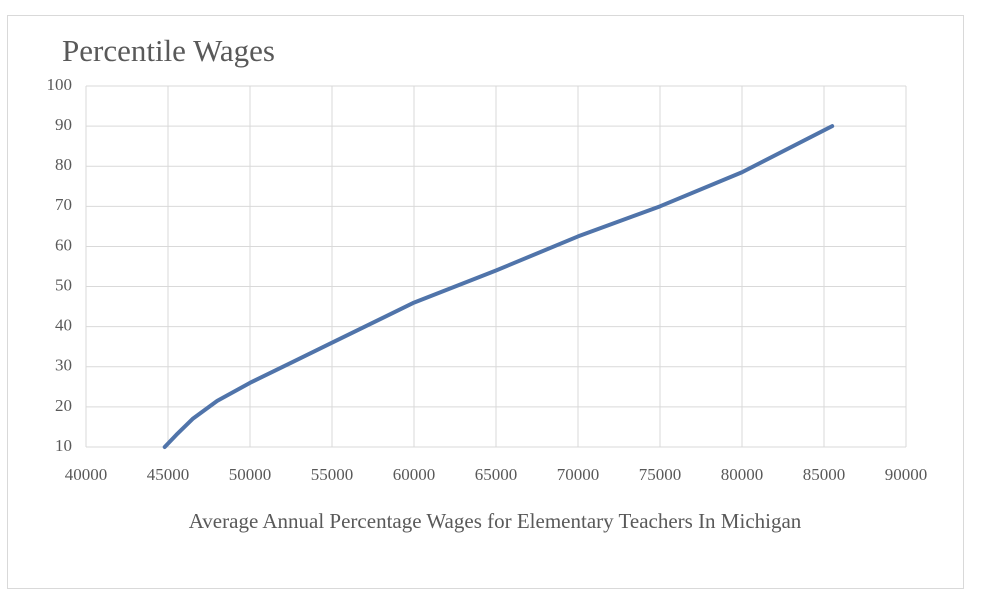 This screenshot has height=605, width=981. Describe the element at coordinates (660, 474) in the screenshot. I see `x-tick-label: 75000` at that location.